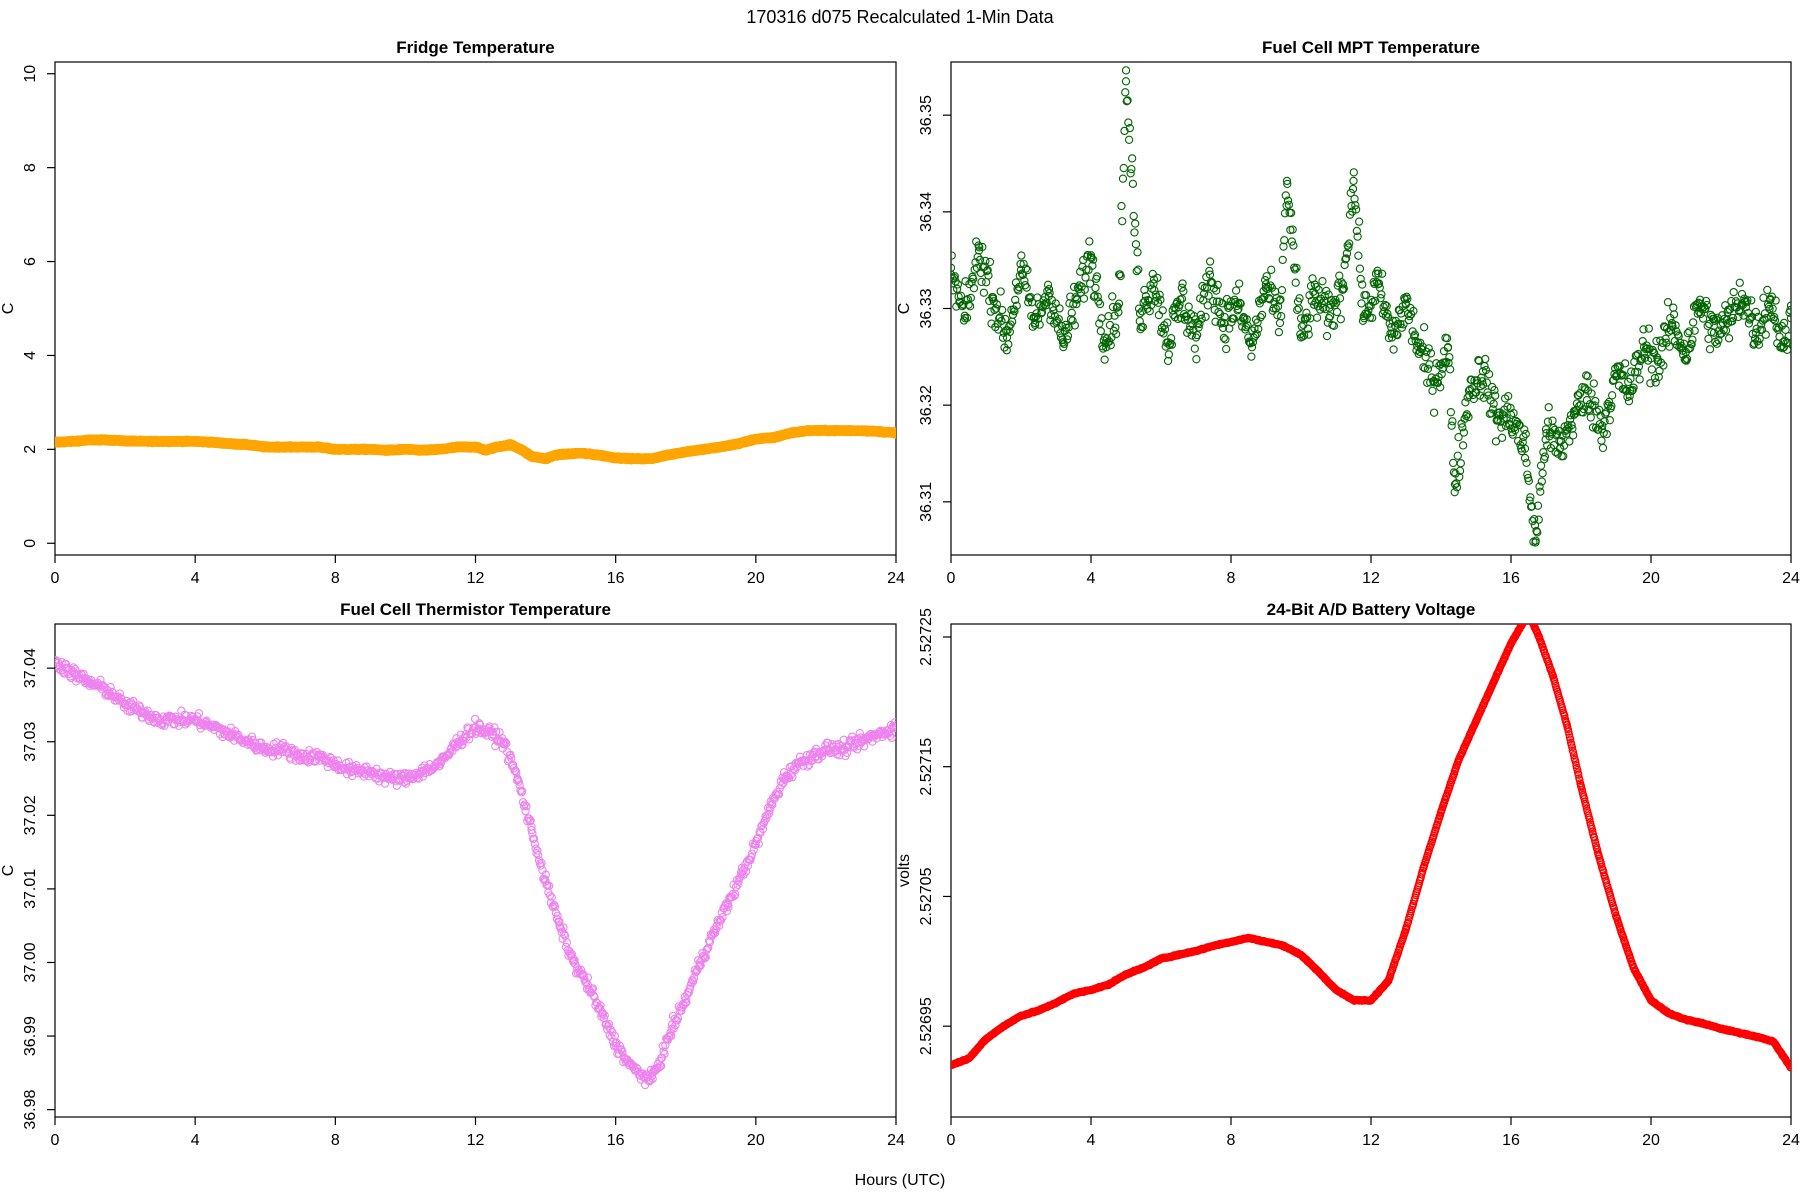  What do you see at coordinates (1511, 578) in the screenshot?
I see `mpt-x-tick-label: 16` at bounding box center [1511, 578].